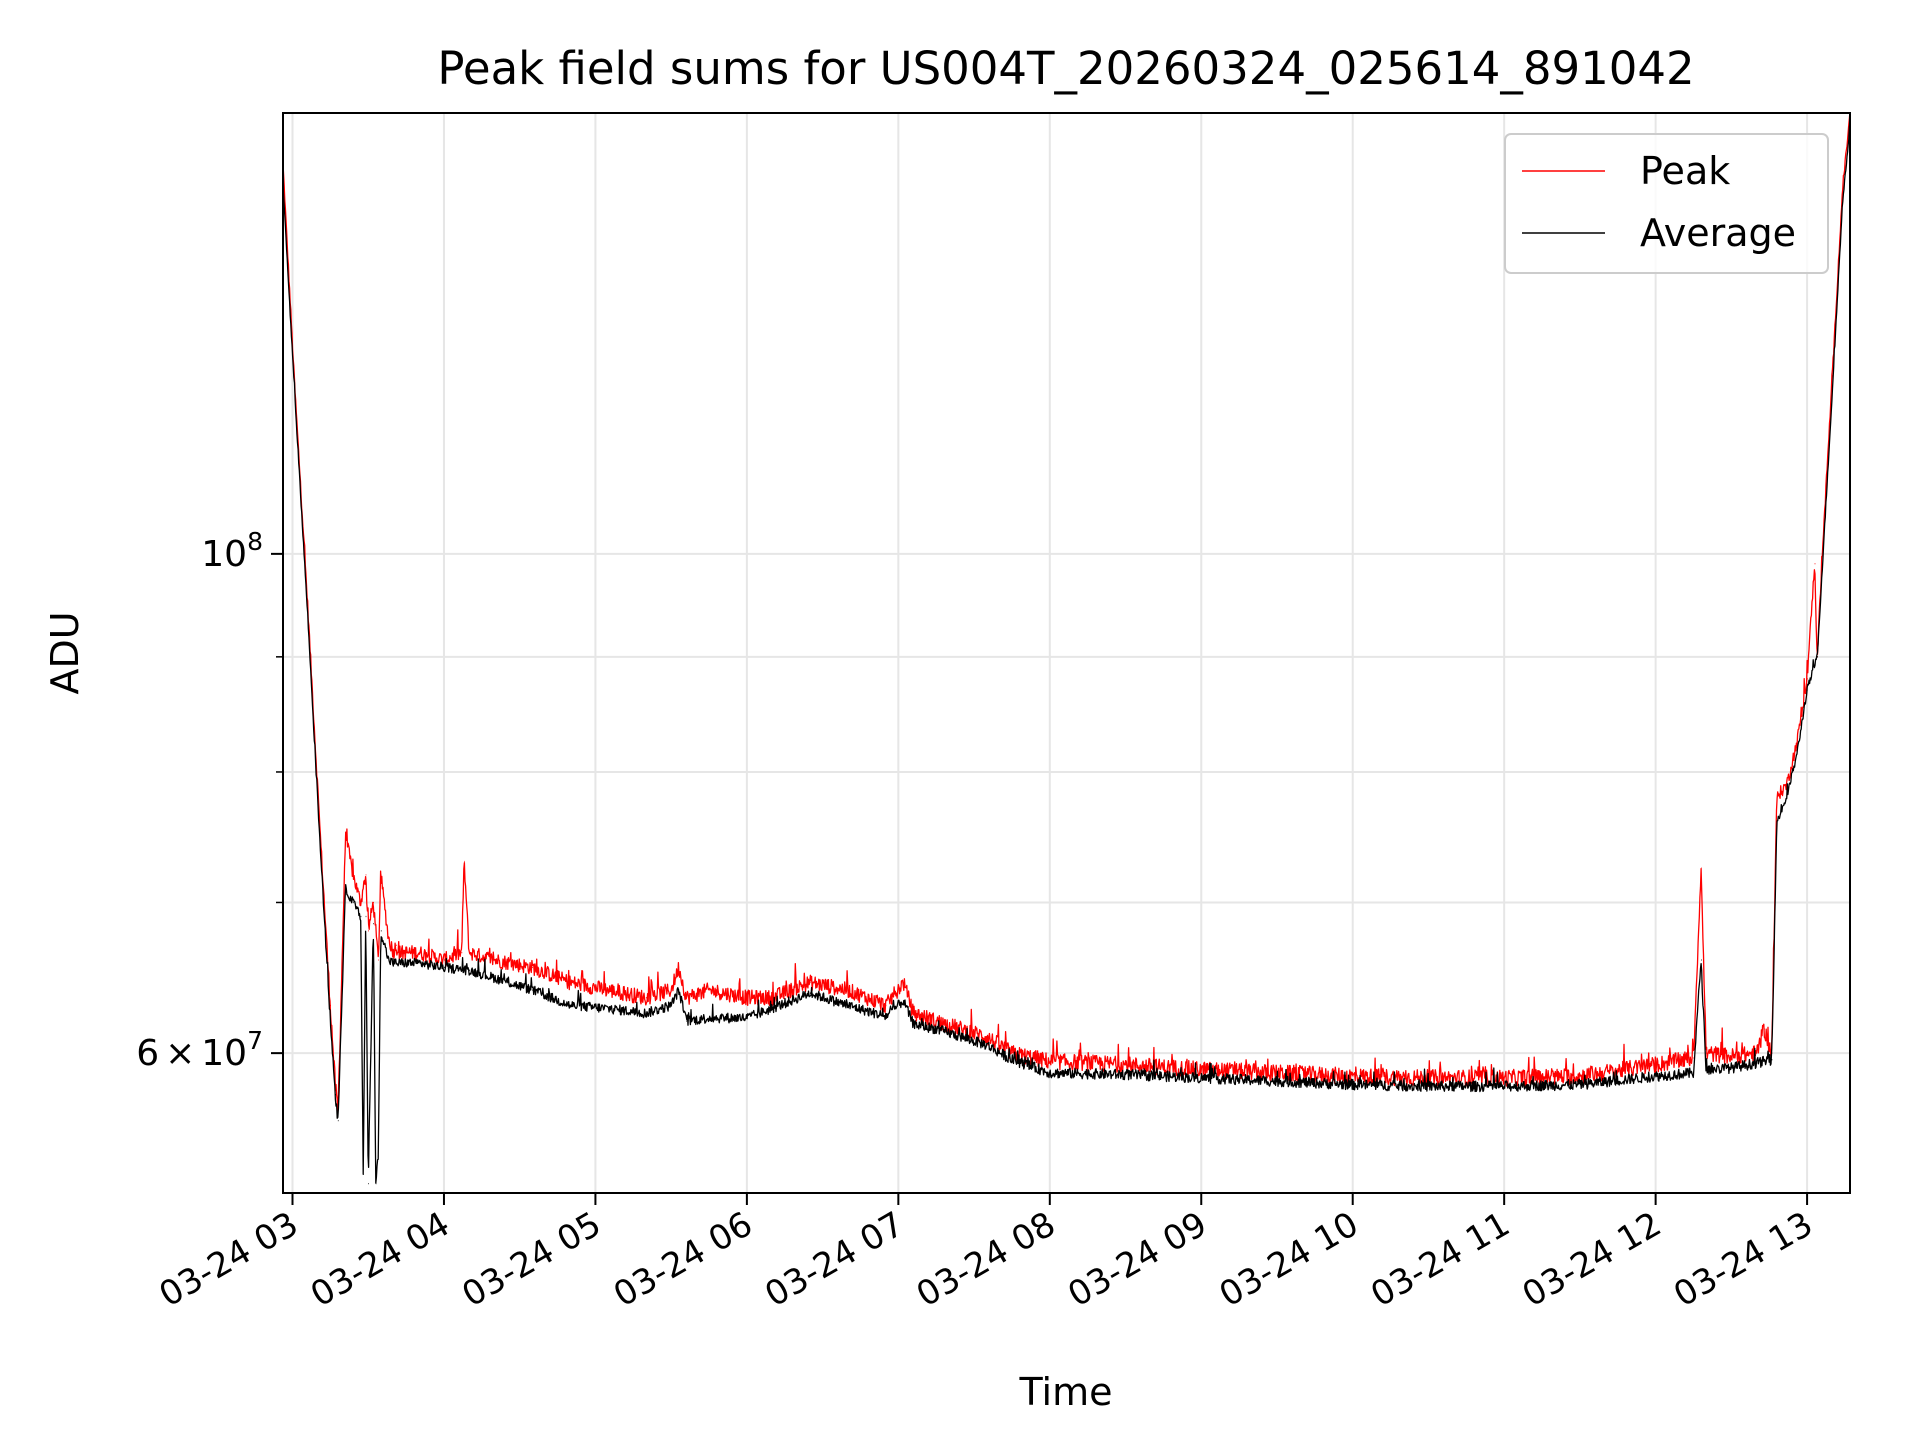  Describe the element at coordinates (1066, 1392) in the screenshot. I see `x-axis-label: Time` at that location.